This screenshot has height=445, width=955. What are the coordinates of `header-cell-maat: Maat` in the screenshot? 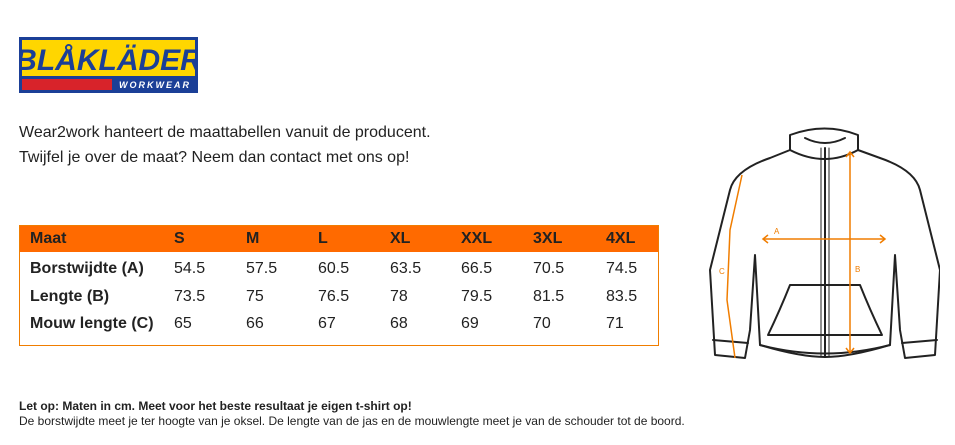 It's located at (48, 238).